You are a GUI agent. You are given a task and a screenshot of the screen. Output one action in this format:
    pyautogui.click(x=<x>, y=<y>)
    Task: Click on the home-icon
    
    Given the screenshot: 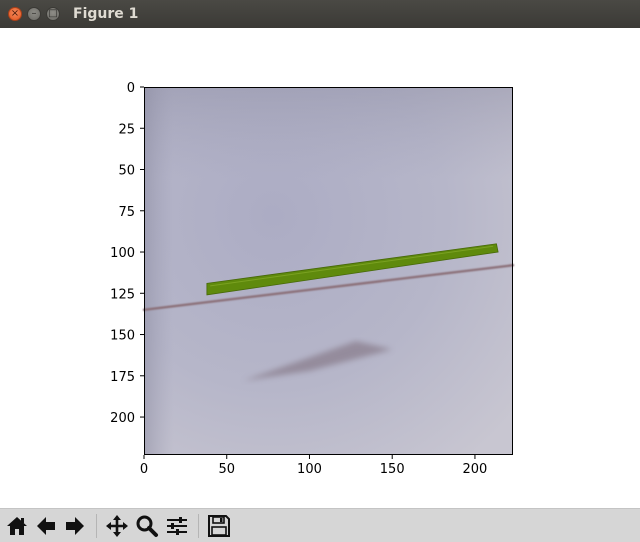 What is the action you would take?
    pyautogui.click(x=17, y=526)
    